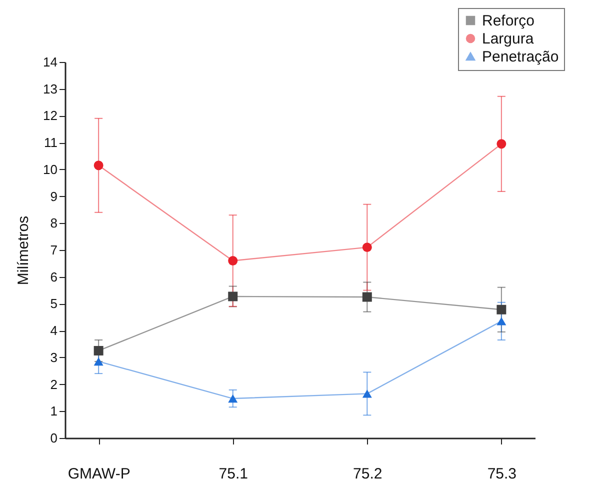 The height and width of the screenshot is (497, 611). I want to click on y-tick-label: 0, so click(54, 438).